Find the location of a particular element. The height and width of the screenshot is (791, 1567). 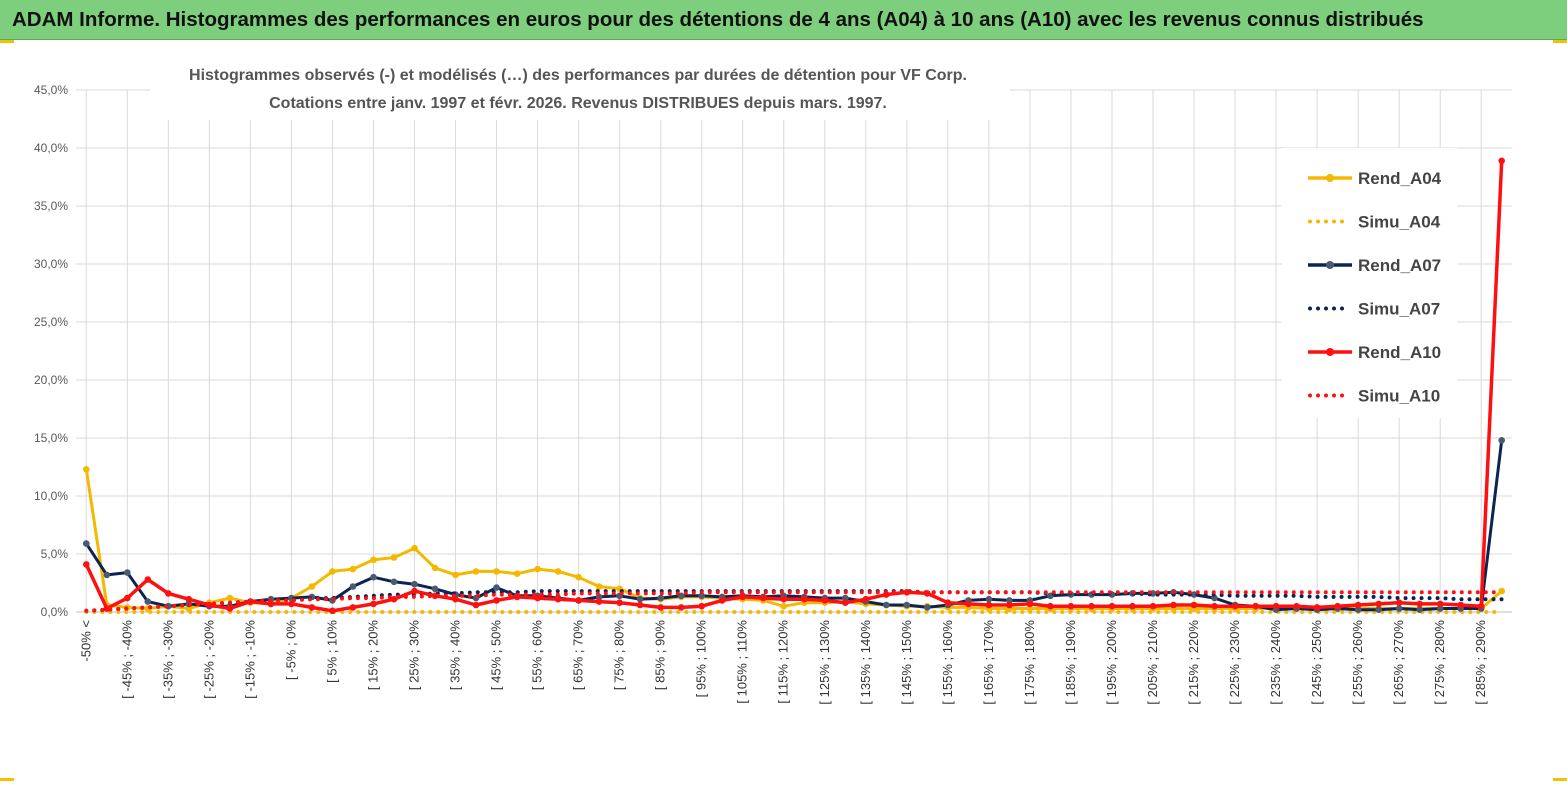

x-tick-label: [ 55% ; 60% is located at coordinates (537, 655).